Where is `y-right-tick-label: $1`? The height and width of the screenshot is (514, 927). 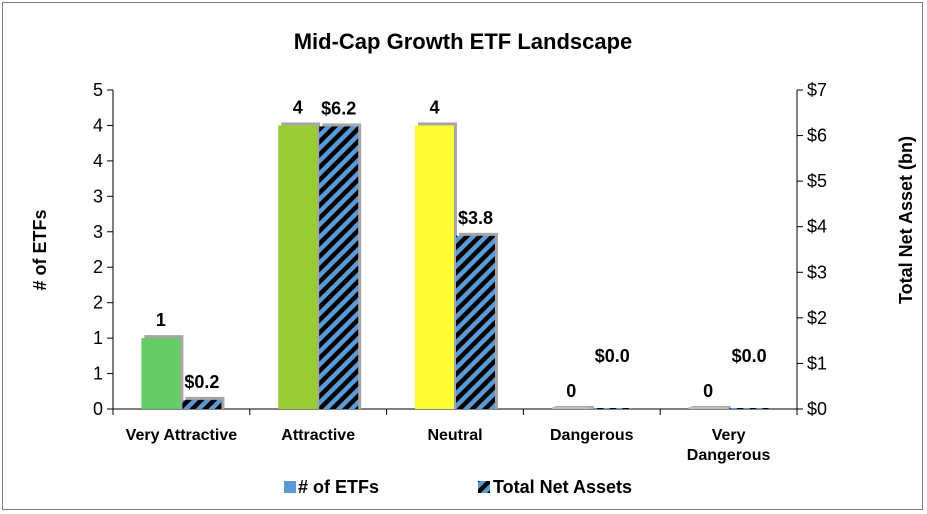
y-right-tick-label: $1 is located at coordinates (817, 363).